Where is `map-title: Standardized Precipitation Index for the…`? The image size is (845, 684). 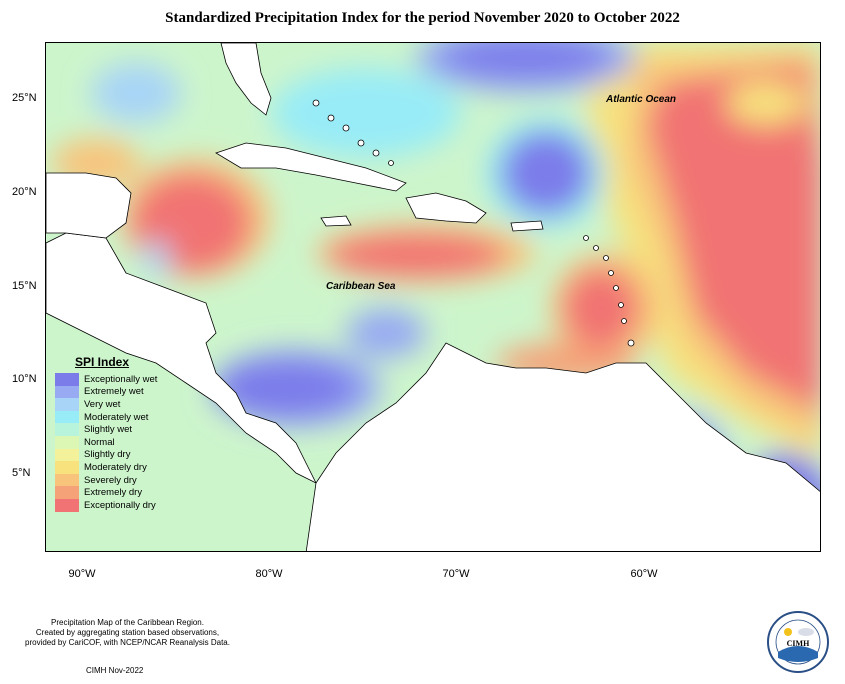
map-title: Standardized Precipitation Index for the… is located at coordinates (422, 18).